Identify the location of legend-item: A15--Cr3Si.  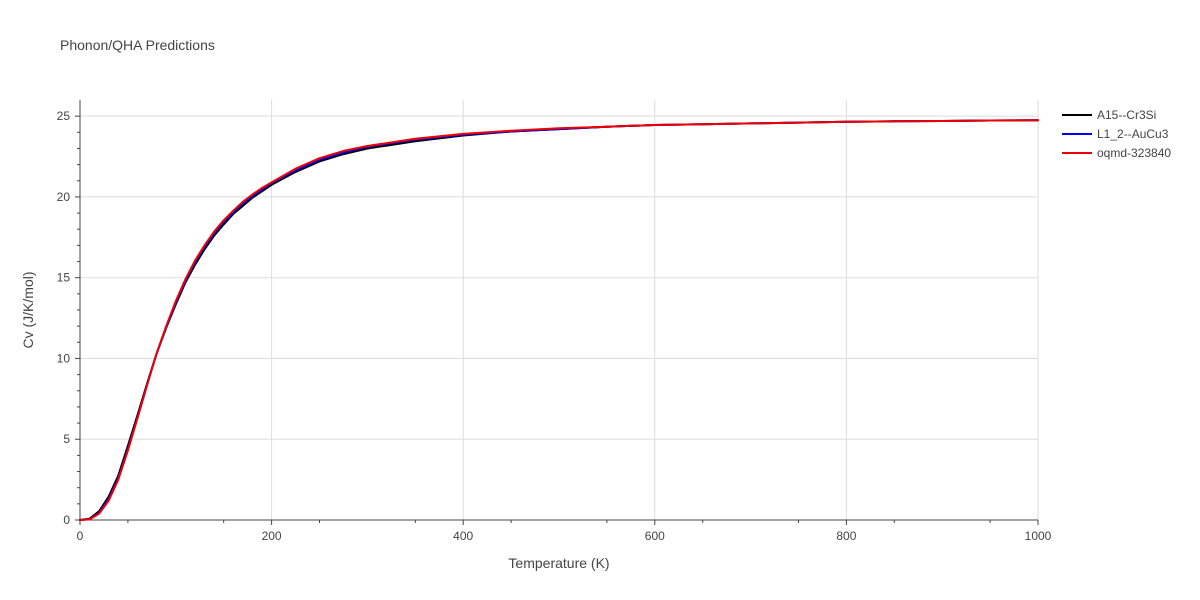
(1109, 115).